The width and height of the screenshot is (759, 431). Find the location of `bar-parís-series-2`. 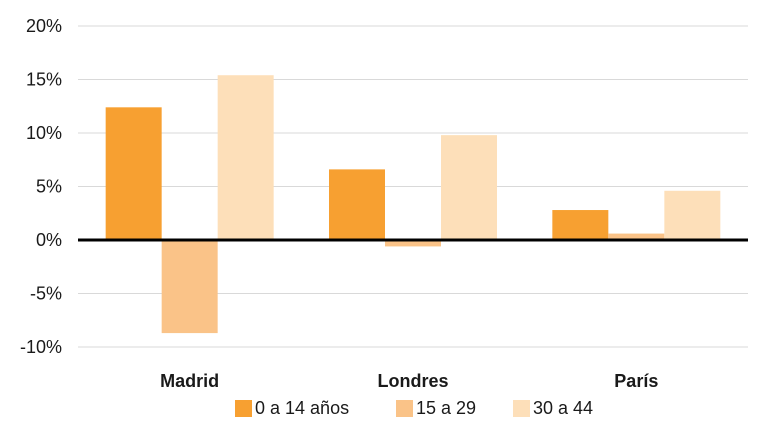

bar-parís-series-2 is located at coordinates (636, 236).